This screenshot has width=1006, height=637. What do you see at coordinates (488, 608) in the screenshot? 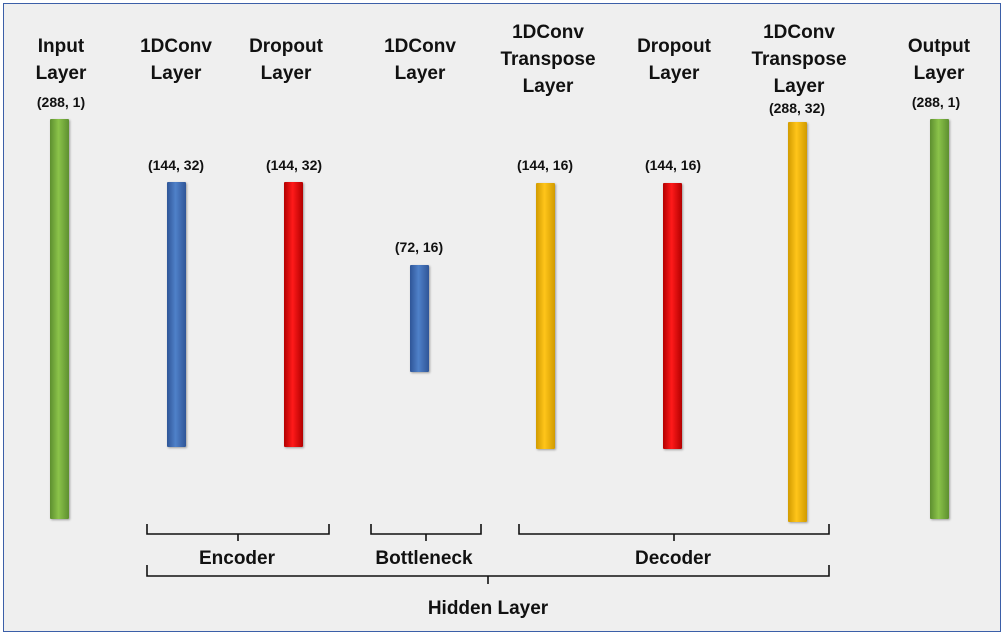
I see `hidden-layer-label: Hidden Layer` at bounding box center [488, 608].